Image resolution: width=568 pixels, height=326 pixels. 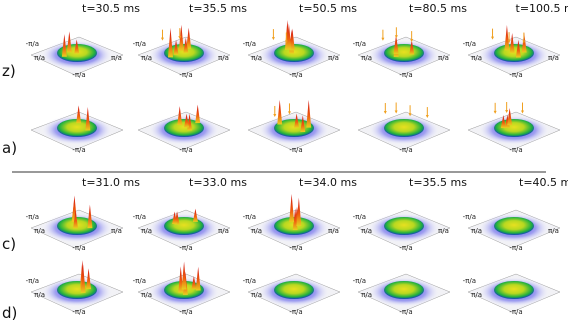 What do you see at coordinates (328, 8) in the screenshot?
I see `time-label: t=50.5 ms` at bounding box center [328, 8].